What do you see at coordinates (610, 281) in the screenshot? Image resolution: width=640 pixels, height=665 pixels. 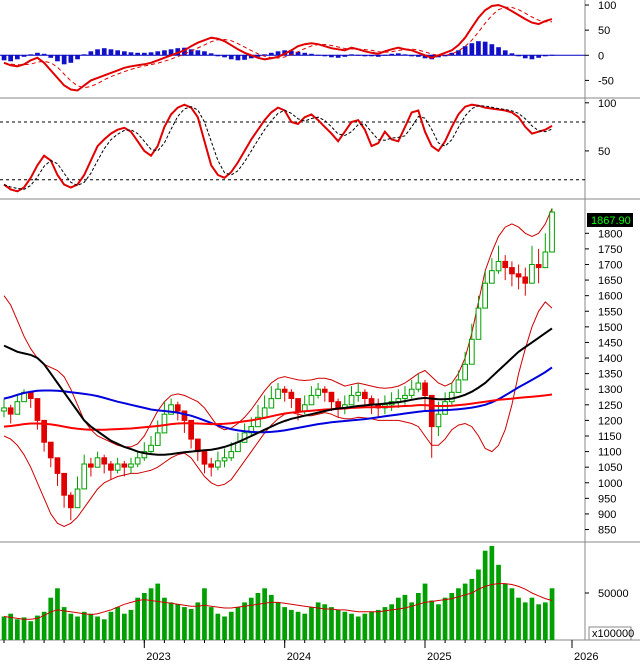 I see `price-tick-label: 1650` at bounding box center [610, 281].